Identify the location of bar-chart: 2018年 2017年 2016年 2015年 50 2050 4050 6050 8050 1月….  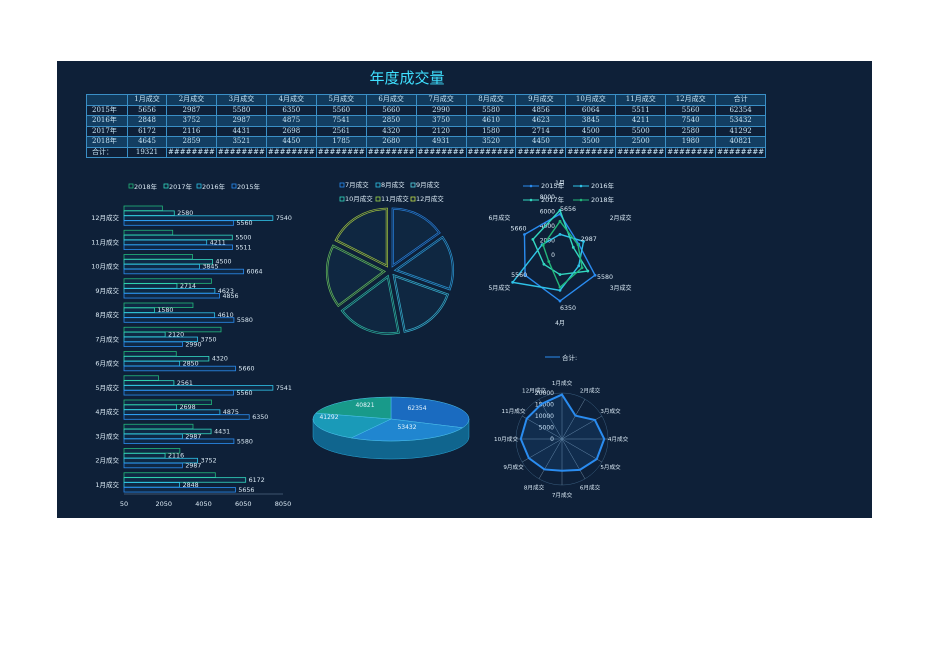
(191, 345).